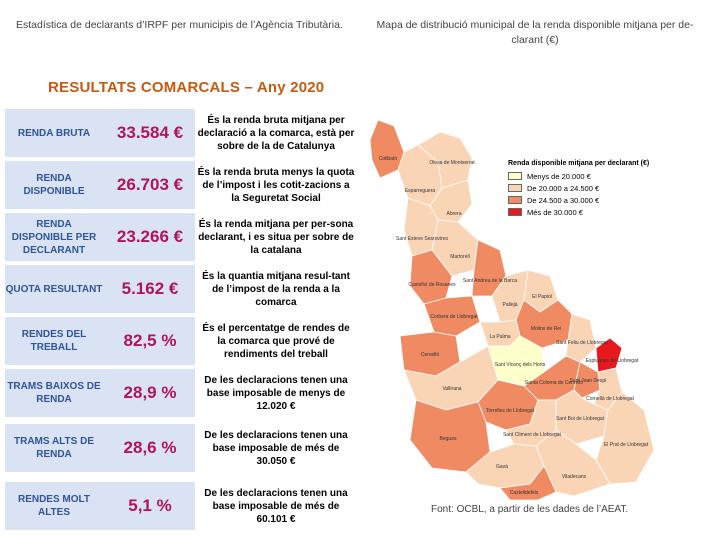  What do you see at coordinates (454, 317) in the screenshot?
I see `map-label-corbera: Corbera de Llobregat` at bounding box center [454, 317].